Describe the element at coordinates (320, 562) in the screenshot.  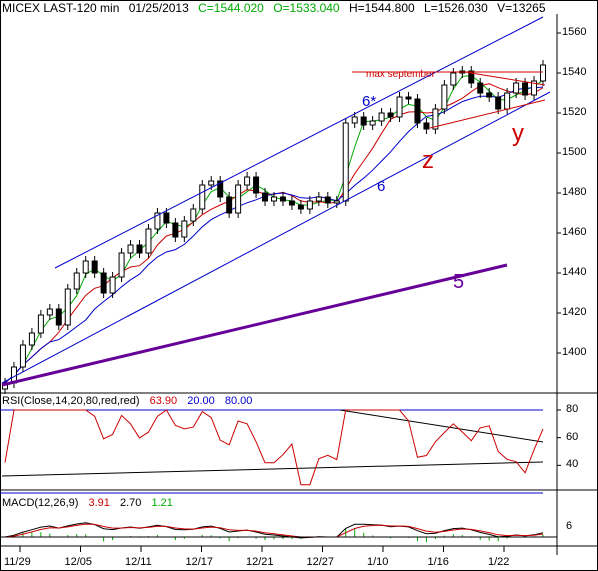
I see `time-tick-label: 12/27` at that location.